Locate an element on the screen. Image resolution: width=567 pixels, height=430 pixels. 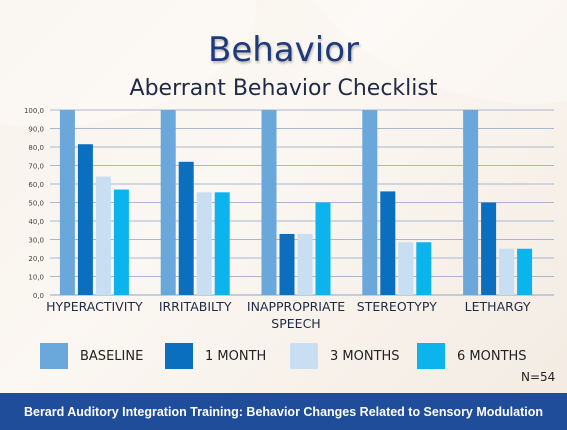
slide-title: Behavior is located at coordinates (283, 50).